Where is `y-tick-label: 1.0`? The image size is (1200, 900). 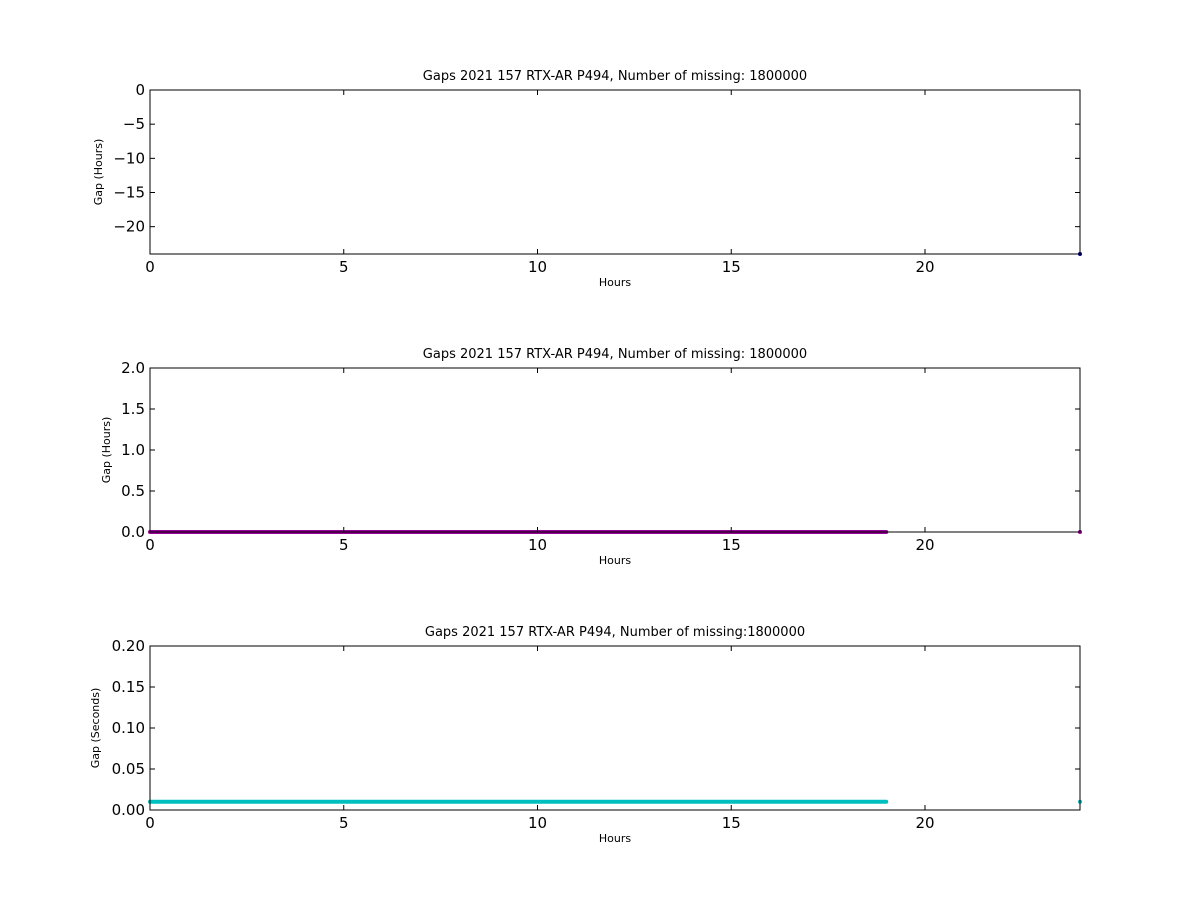 y-tick-label: 1.0 is located at coordinates (133, 450).